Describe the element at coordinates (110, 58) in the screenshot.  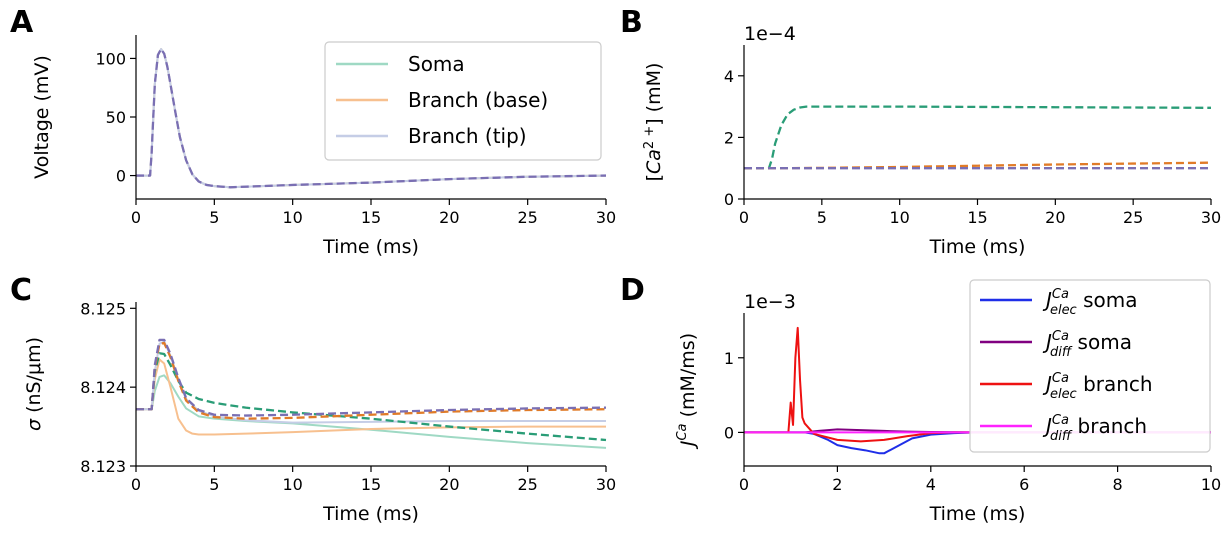
I see `y-tick-label: 100` at that location.